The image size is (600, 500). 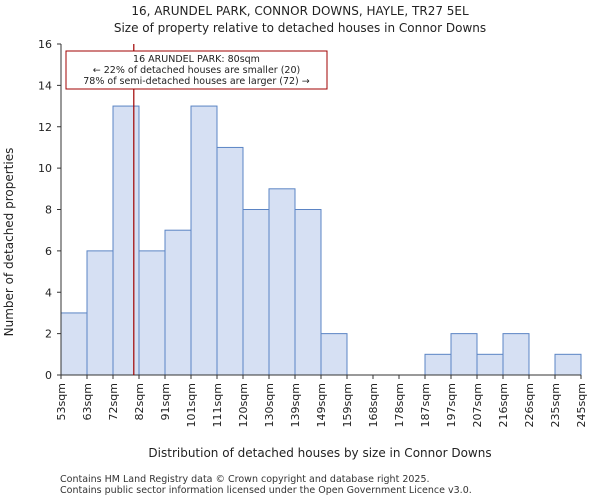 What do you see at coordinates (48, 210) in the screenshot?
I see `y-tick-label: 8` at bounding box center [48, 210].